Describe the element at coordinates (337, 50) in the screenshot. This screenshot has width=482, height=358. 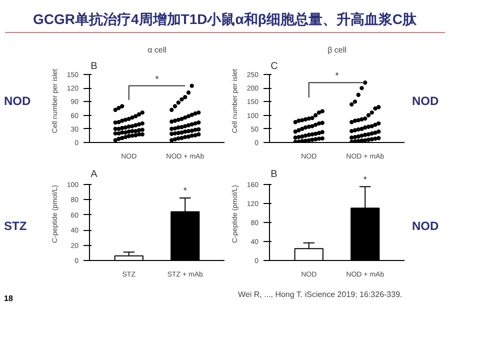
I see `chart-title: β cell` at that location.